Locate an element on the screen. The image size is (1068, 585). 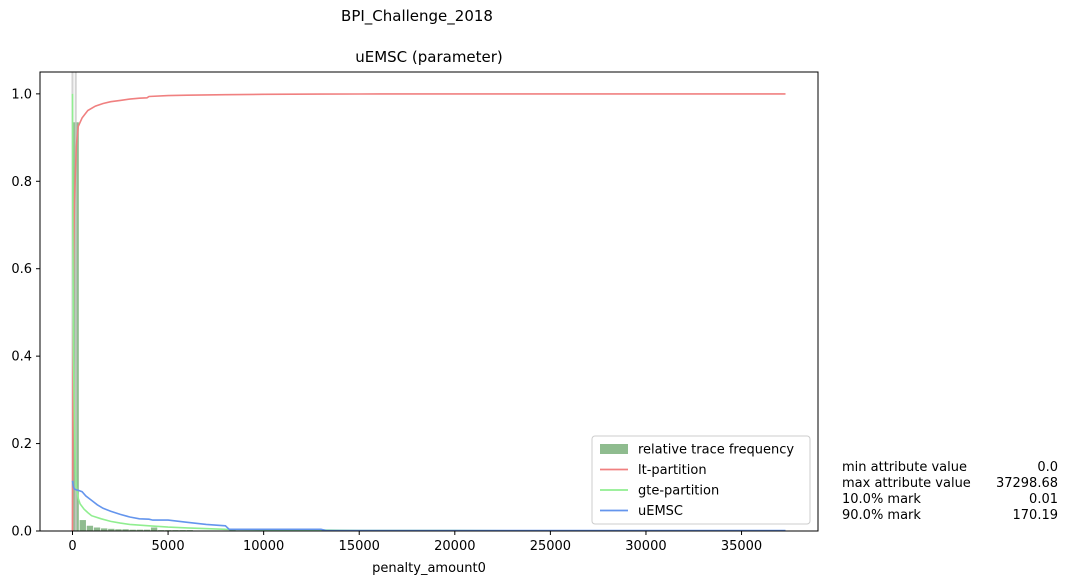
y-tick-label: 0.6 is located at coordinates (21, 269).